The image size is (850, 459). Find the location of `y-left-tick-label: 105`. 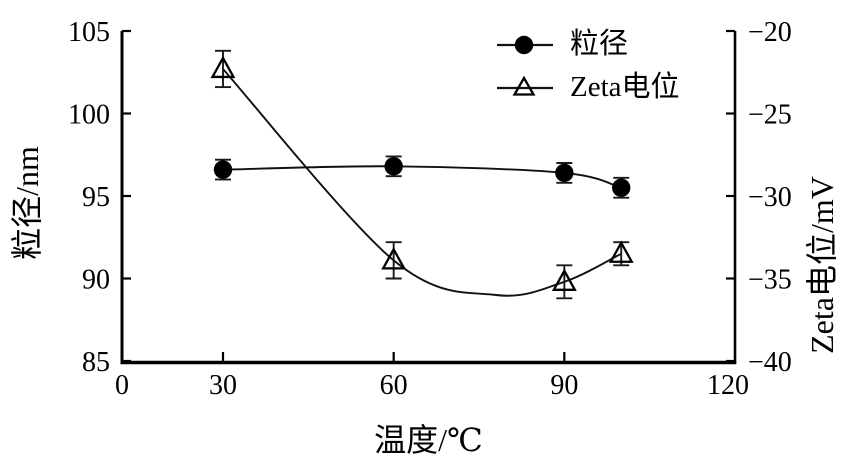

y-left-tick-label: 105 is located at coordinates (89, 32).